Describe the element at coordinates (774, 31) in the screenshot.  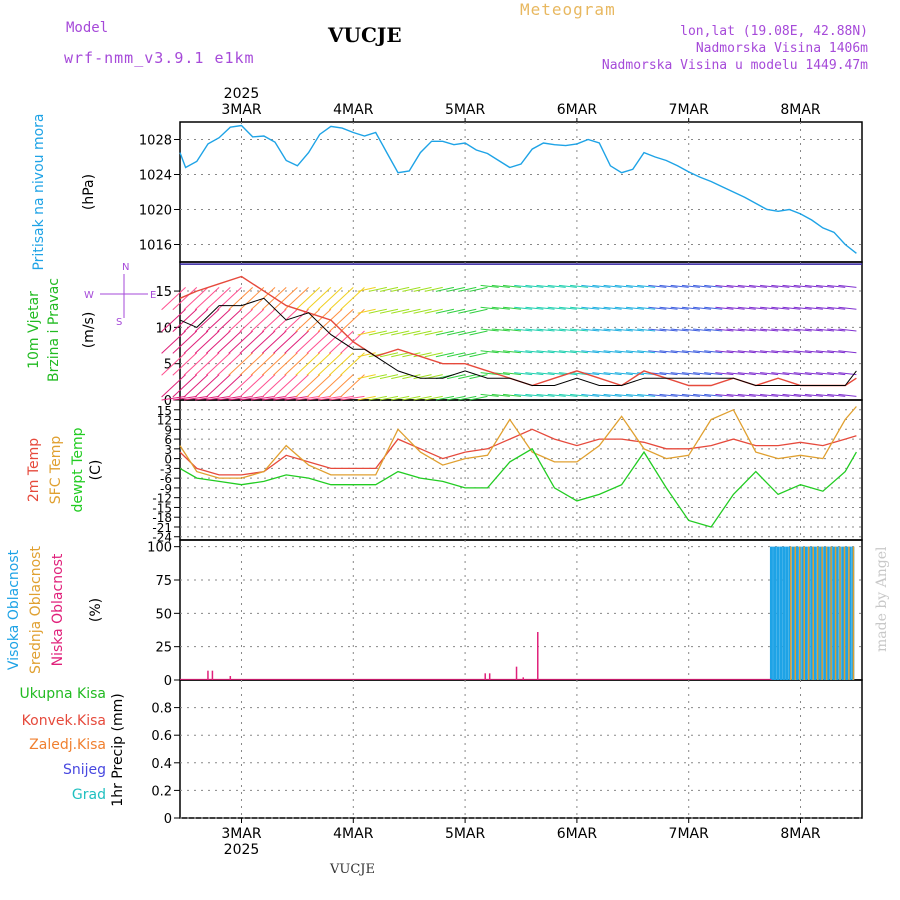
I see `coords-text: lon,lat (19.08E, 42.88N)` at that location.